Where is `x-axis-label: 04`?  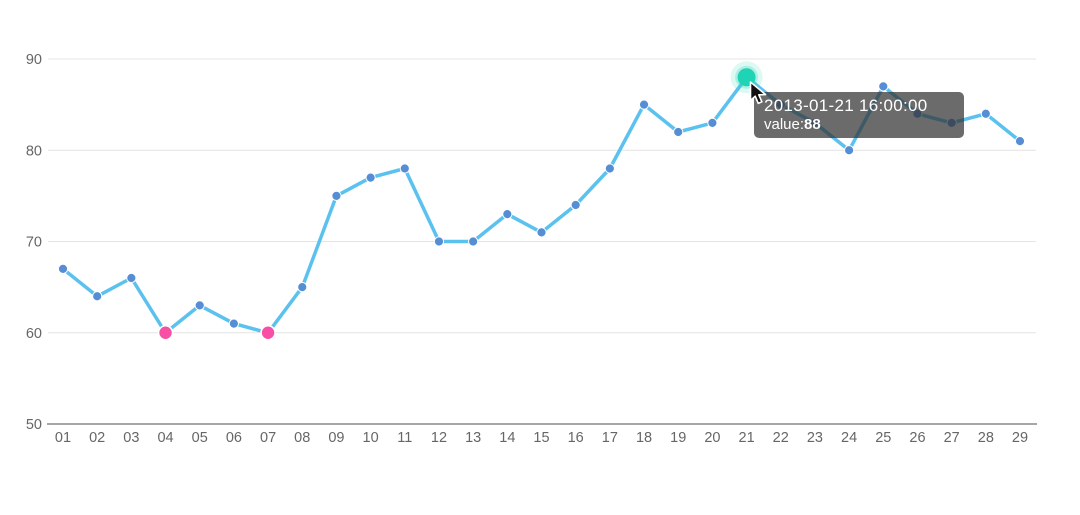
x-axis-label: 04 is located at coordinates (165, 438).